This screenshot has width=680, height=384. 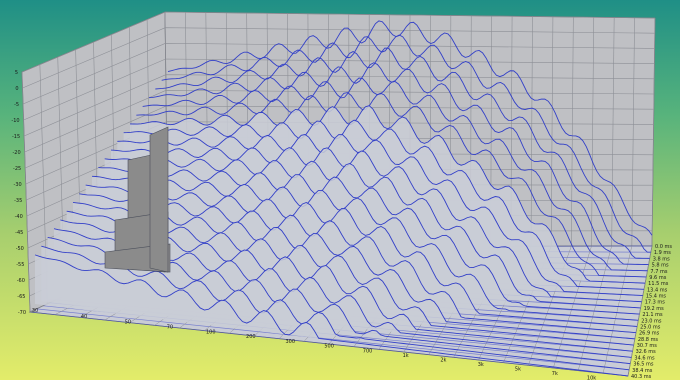 I want to click on y-tick-label: -65, so click(x=21, y=297).